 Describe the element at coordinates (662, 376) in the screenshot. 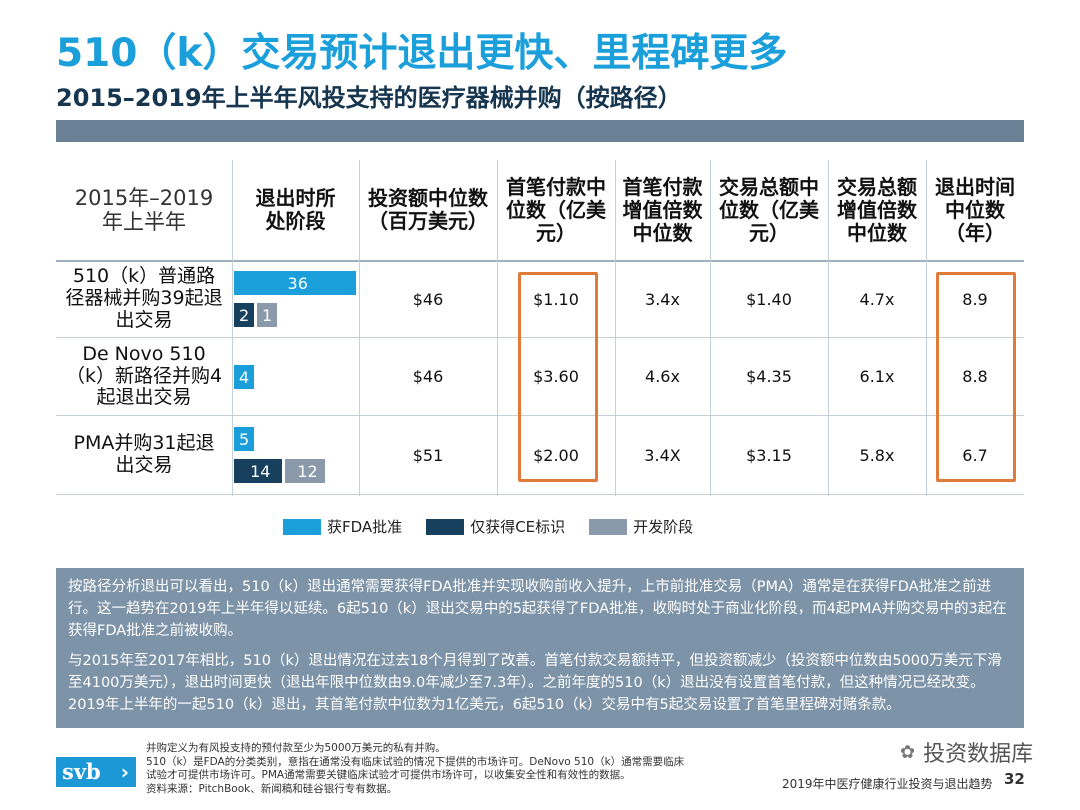

I see `cell-upfront-multiple: 4.6x` at that location.